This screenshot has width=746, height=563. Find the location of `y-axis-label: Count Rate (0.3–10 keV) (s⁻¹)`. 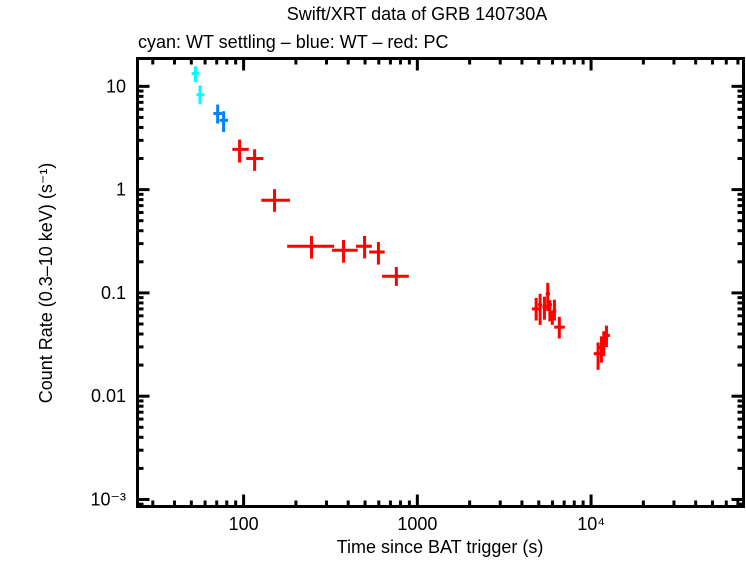

y-axis-label: Count Rate (0.3–10 keV) (s⁻¹) is located at coordinates (46, 283).